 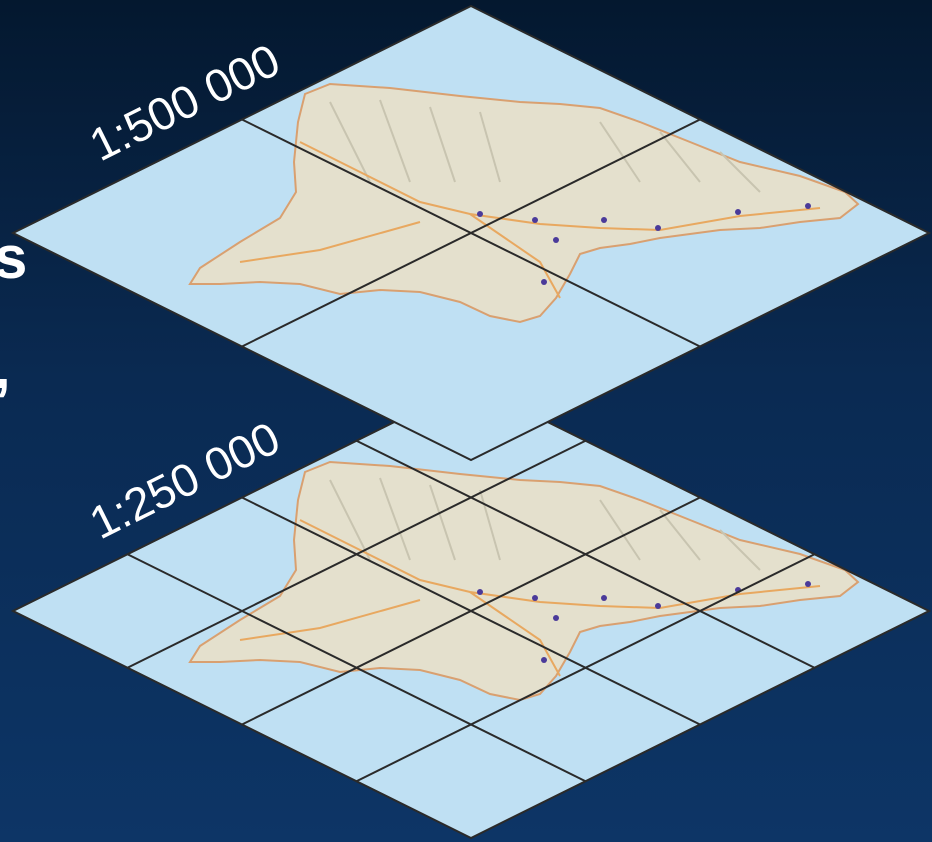 I want to click on tile-grid-lines-top, so click(x=471, y=233).